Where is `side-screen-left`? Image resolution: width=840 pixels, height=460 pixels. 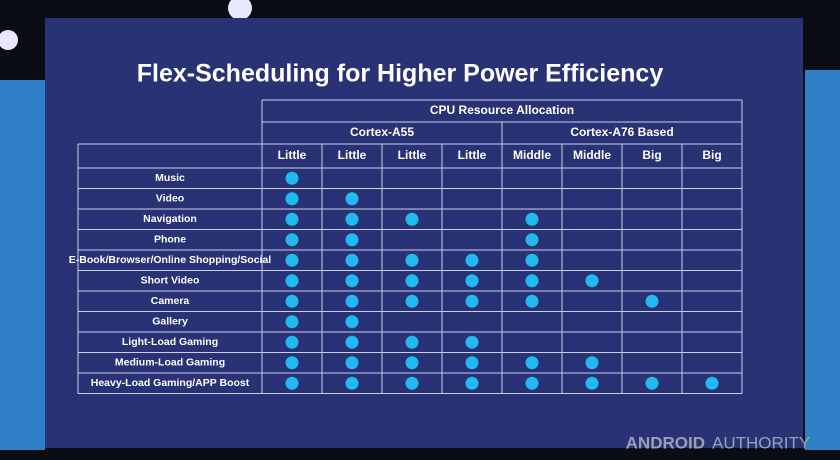
side-screen-left is located at coordinates (22, 265).